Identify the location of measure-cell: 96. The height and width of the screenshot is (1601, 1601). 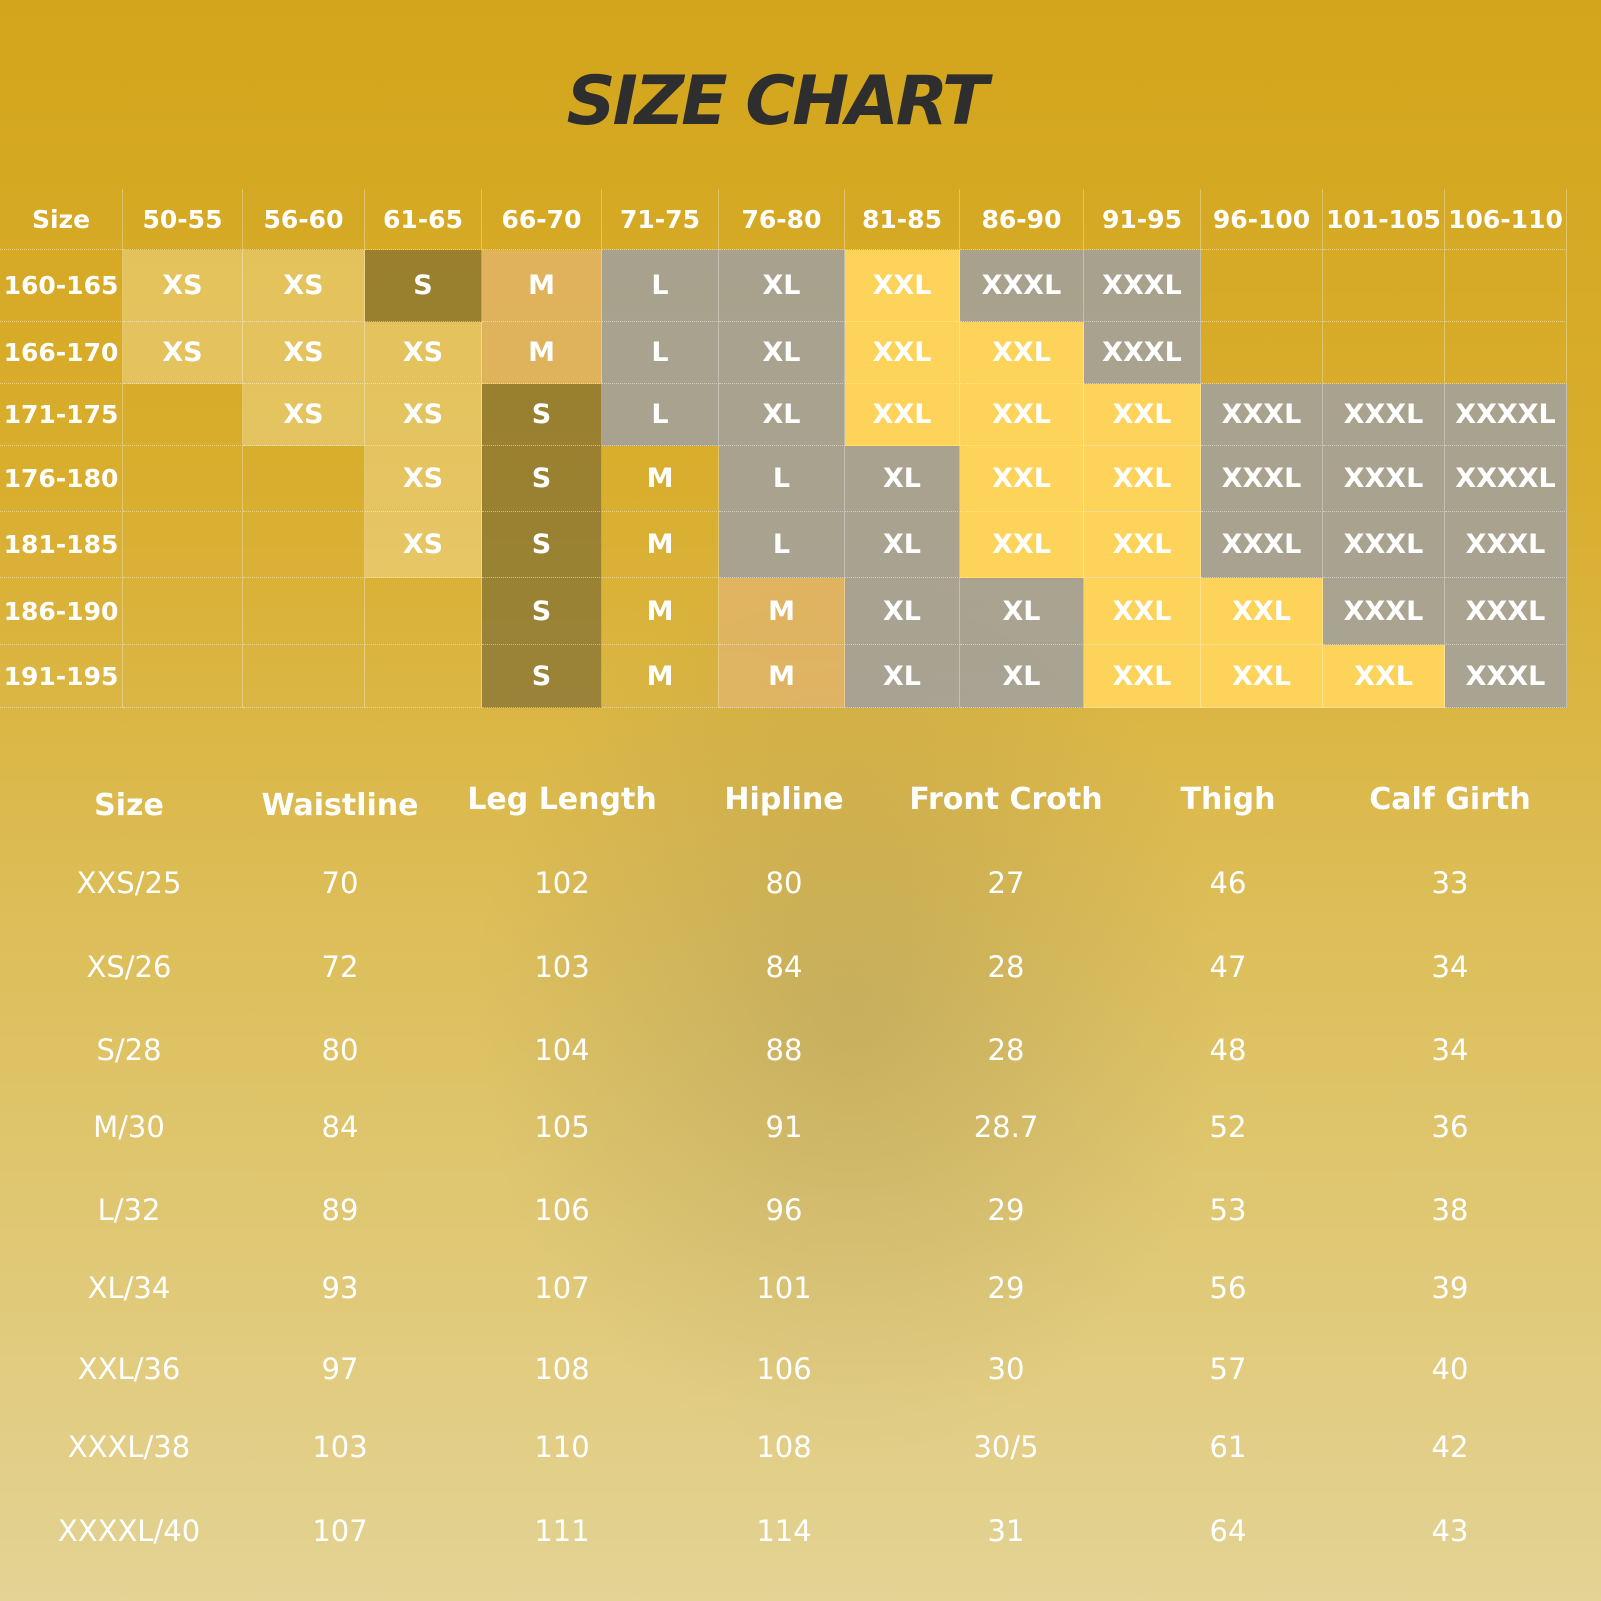
(784, 1210).